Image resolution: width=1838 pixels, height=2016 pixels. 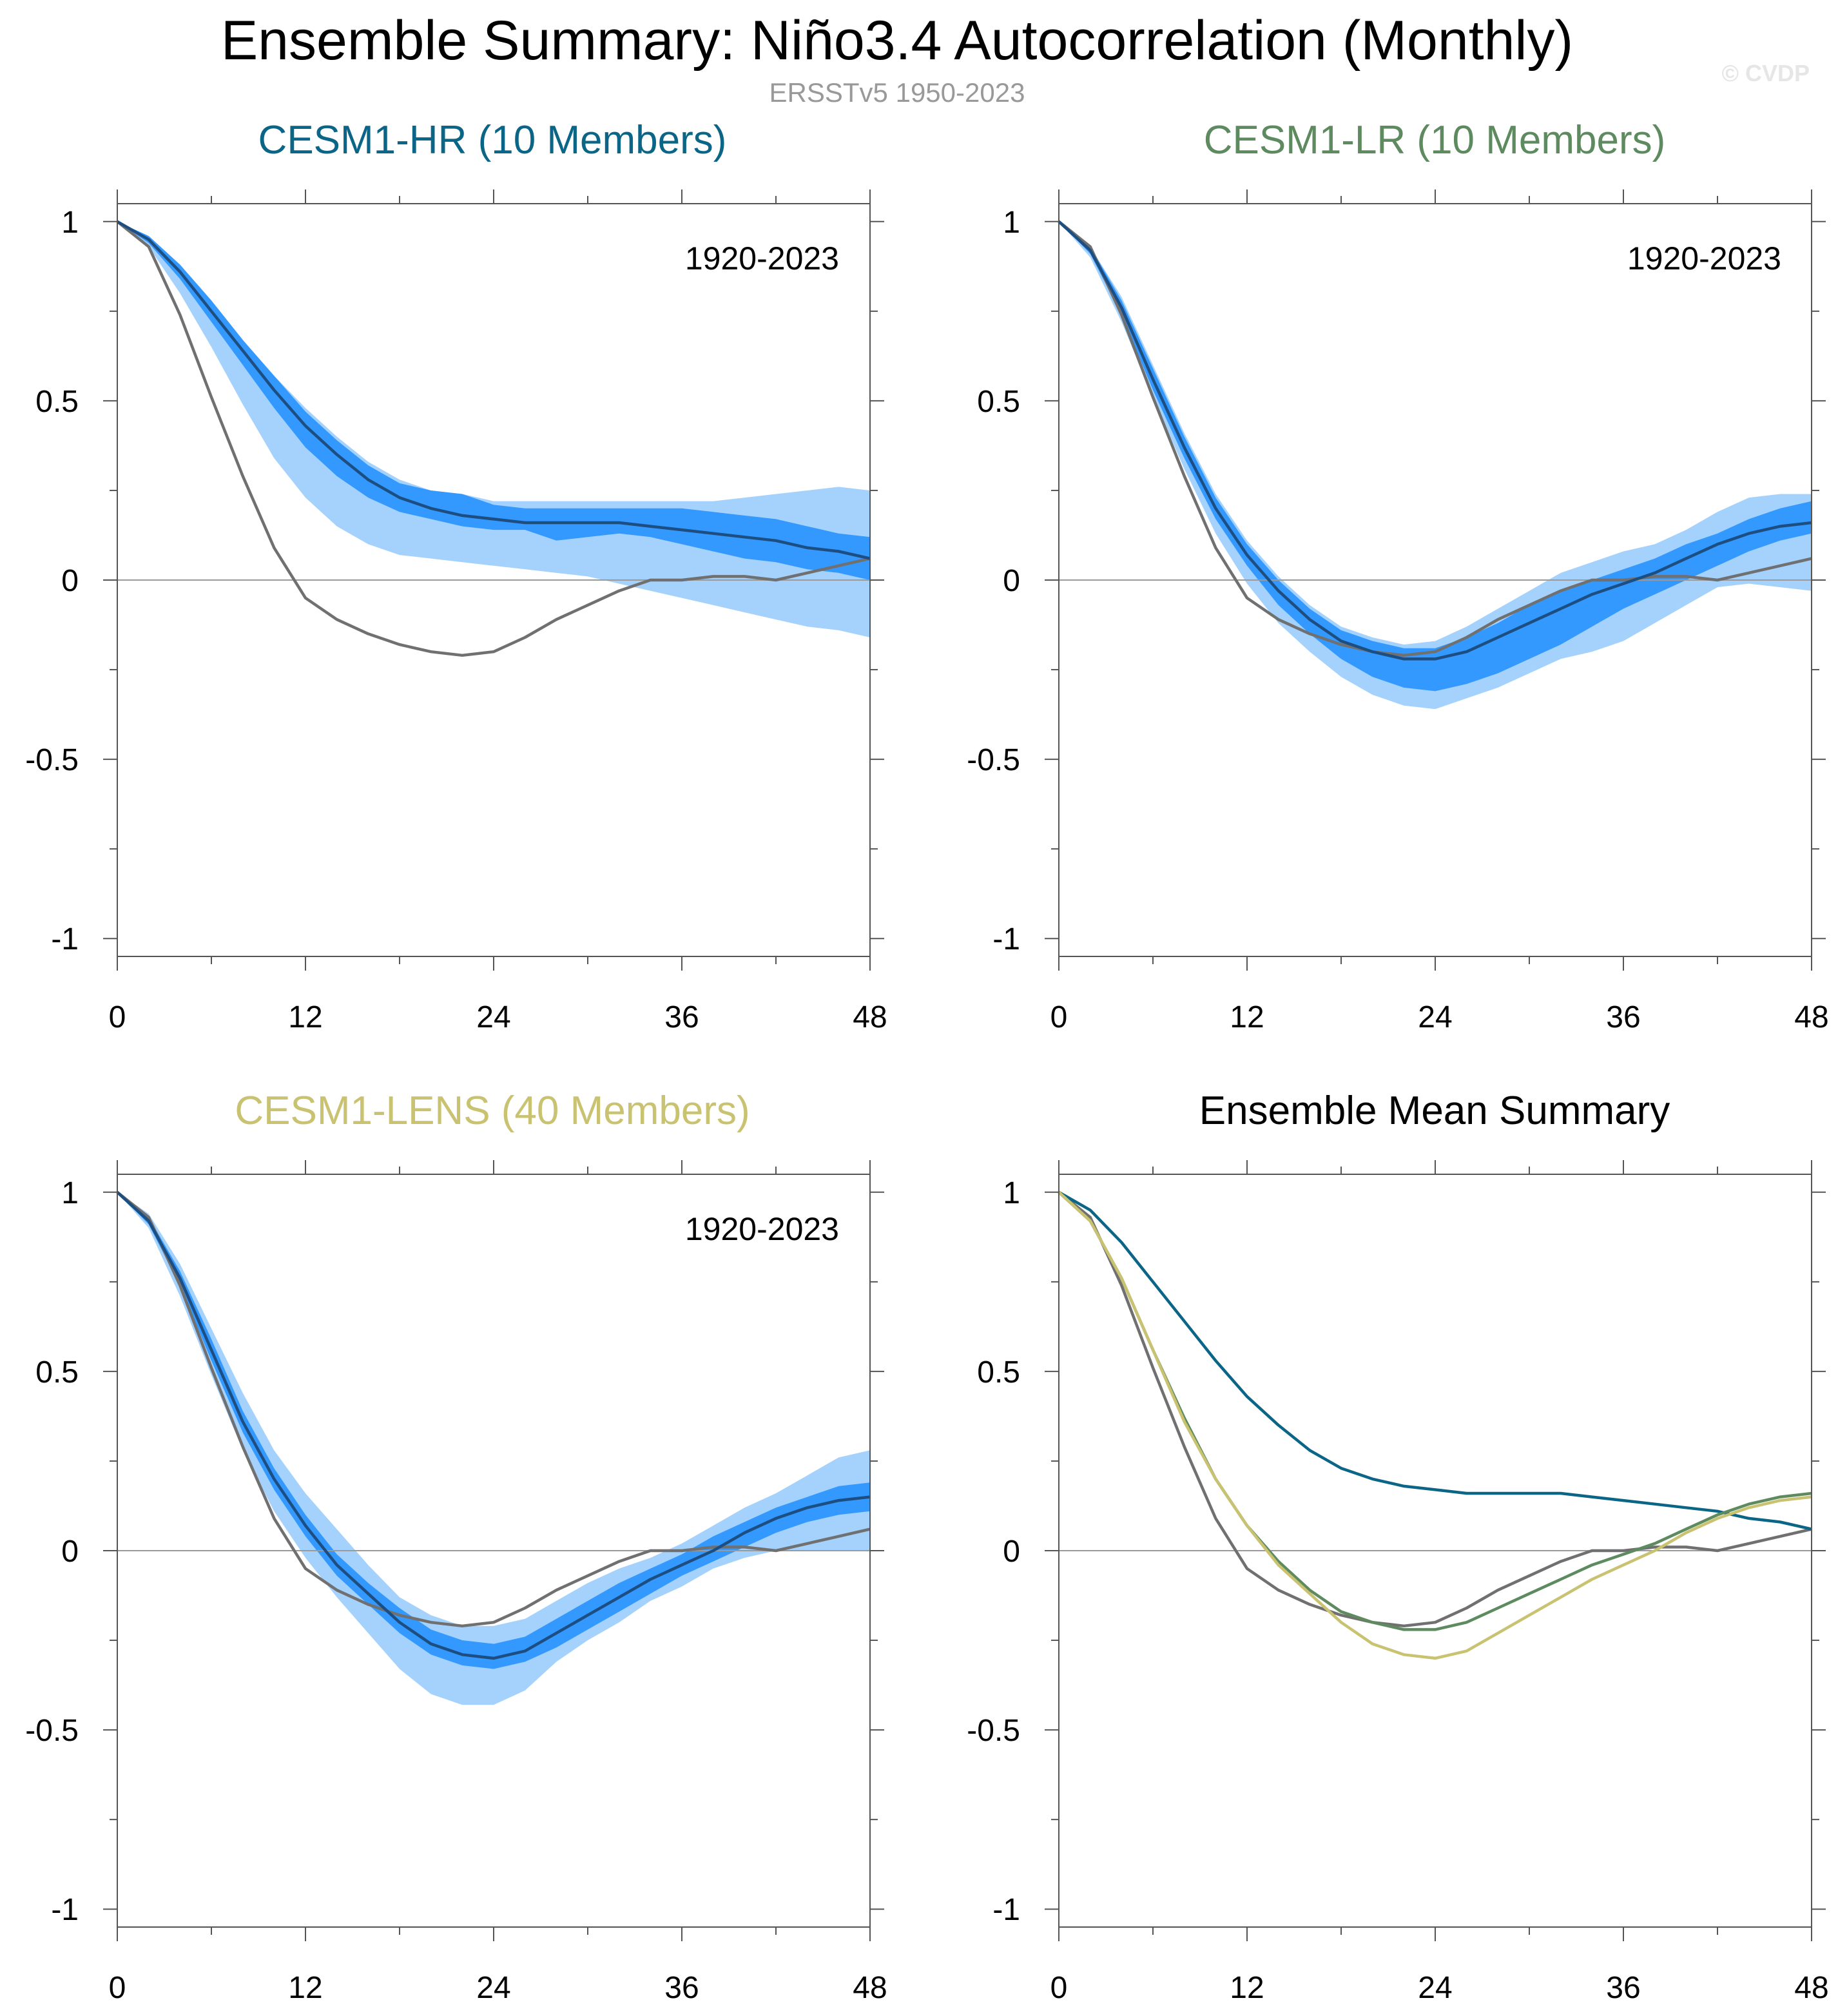 What do you see at coordinates (1765, 73) in the screenshot?
I see `watermark: © CVDP` at bounding box center [1765, 73].